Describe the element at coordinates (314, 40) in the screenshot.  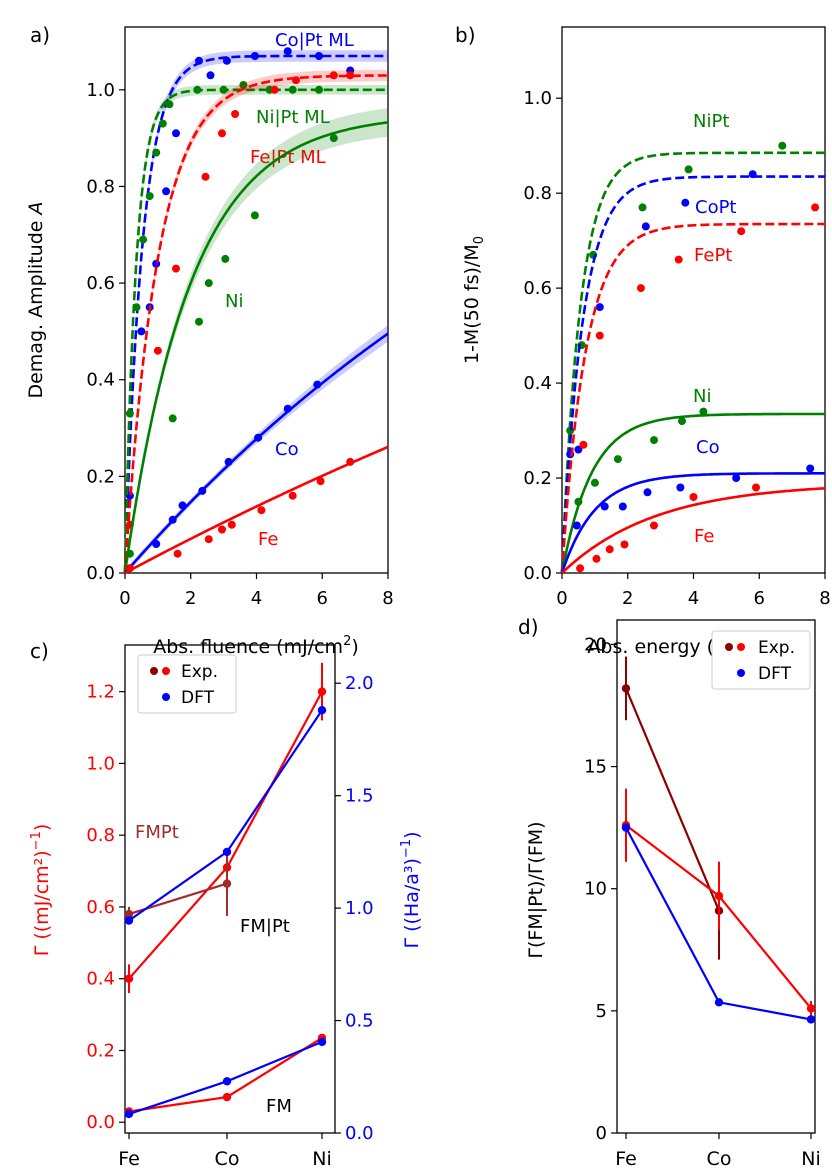
I see `panel-a-series-label-co-pt-ml: Co|Pt ML` at that location.